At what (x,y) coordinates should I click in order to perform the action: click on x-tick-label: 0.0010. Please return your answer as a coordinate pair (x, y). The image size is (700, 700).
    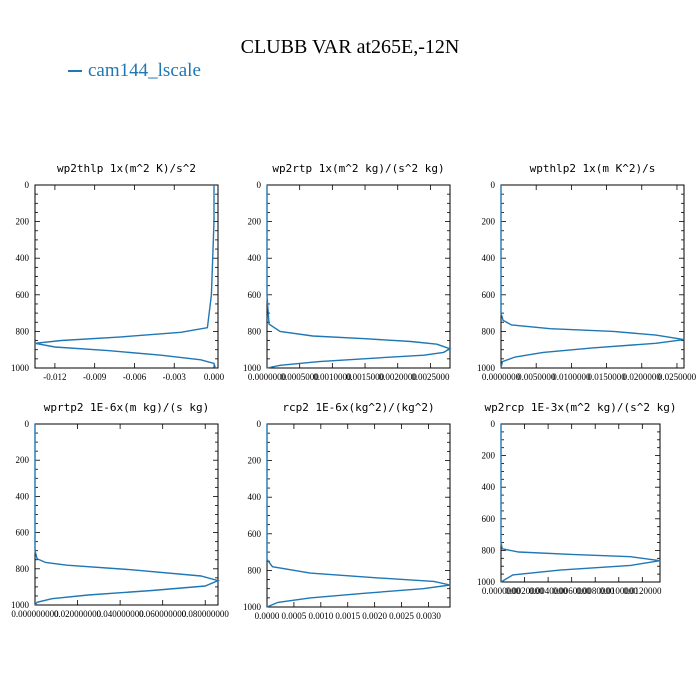
    Looking at the image, I should click on (320, 616).